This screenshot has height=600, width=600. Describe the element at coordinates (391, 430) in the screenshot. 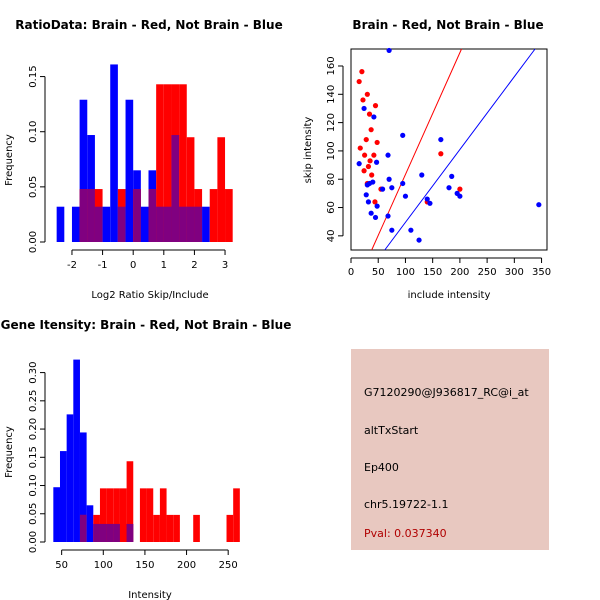

I see `event-type: altTxStart` at that location.